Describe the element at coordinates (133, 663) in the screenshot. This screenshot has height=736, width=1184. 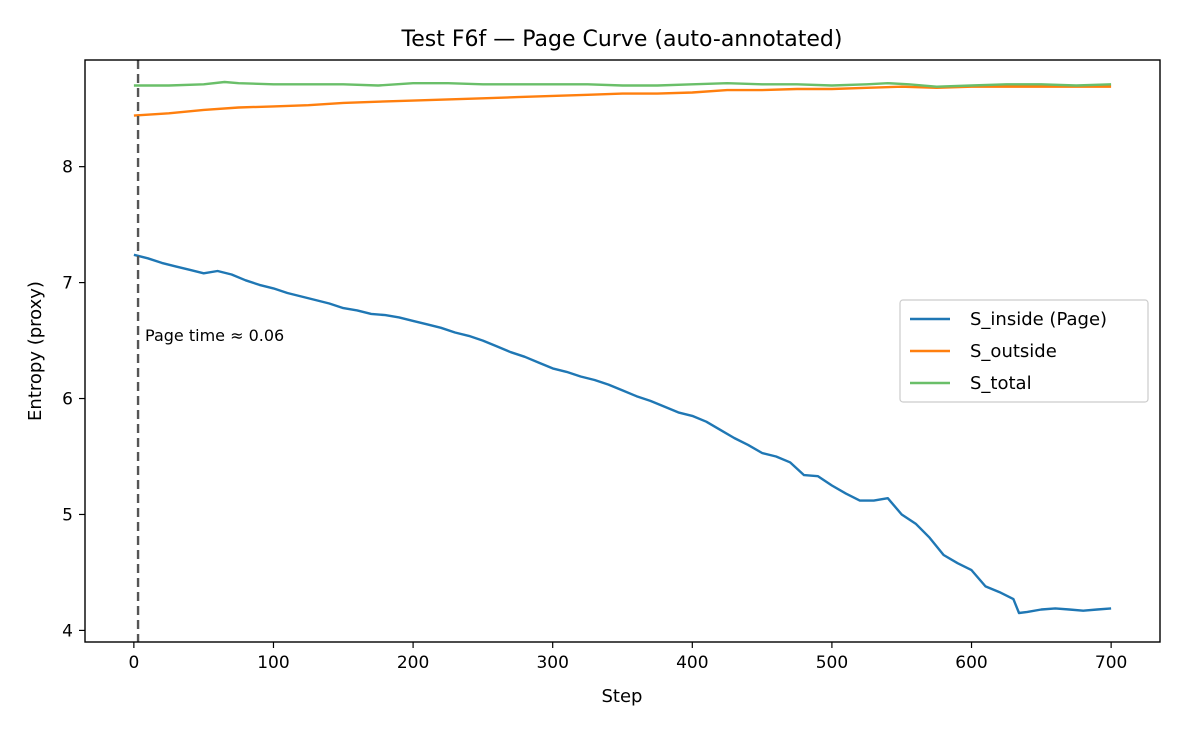
I see `x-tick-label: 0` at that location.